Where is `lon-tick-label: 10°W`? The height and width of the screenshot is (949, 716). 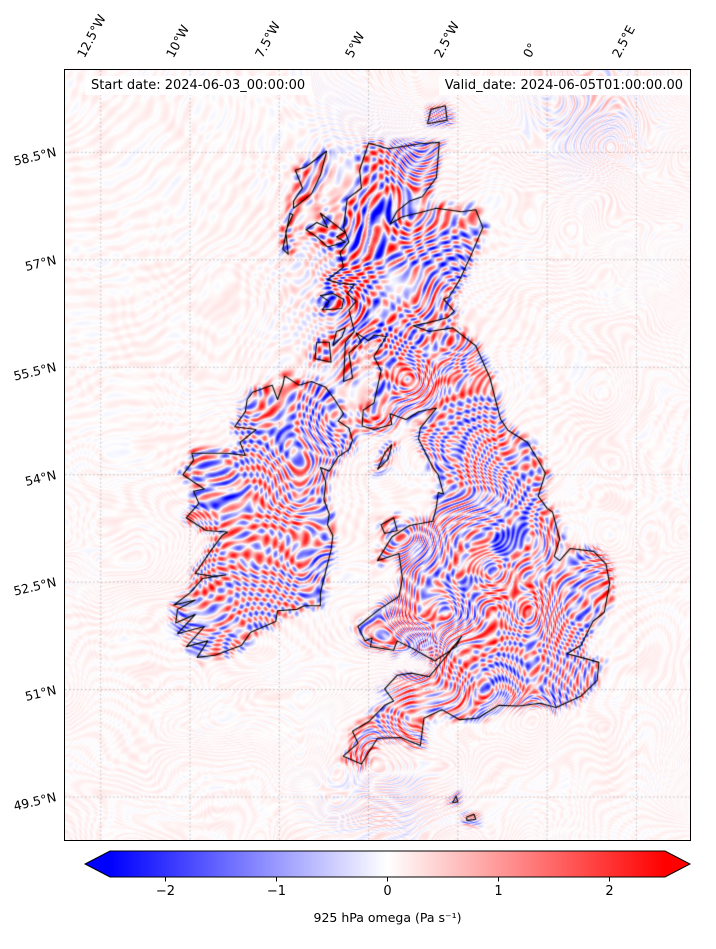 lon-tick-label: 10°W is located at coordinates (177, 41).